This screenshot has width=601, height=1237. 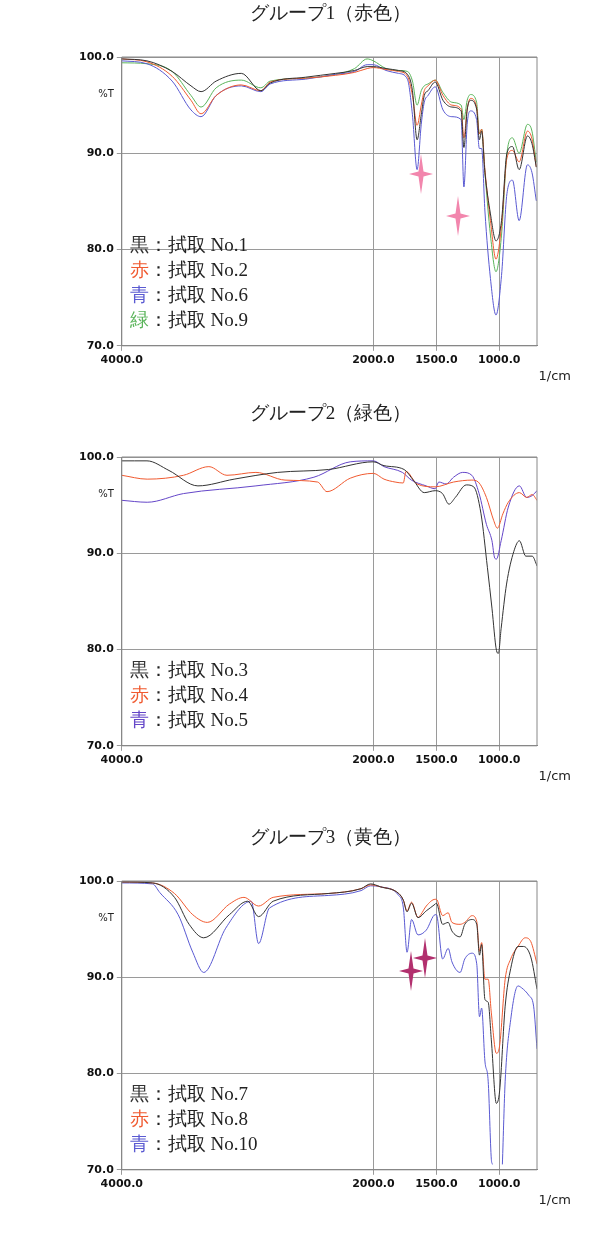 What do you see at coordinates (189, 694) in the screenshot?
I see `text: 赤：拭取 No.4` at bounding box center [189, 694].